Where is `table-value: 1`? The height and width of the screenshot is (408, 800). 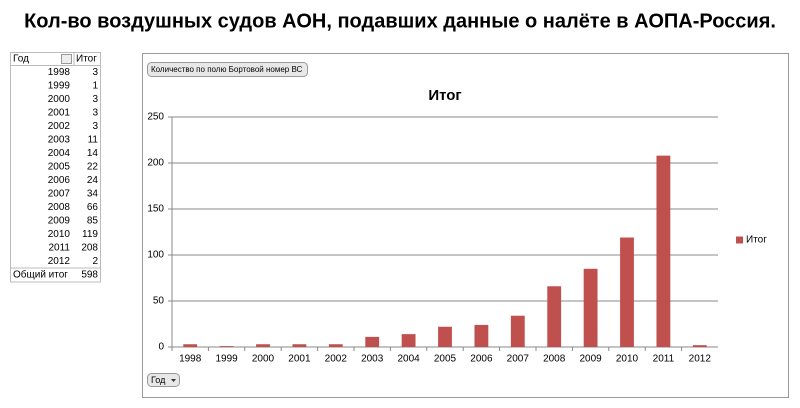 table-value: 1 is located at coordinates (95, 85).